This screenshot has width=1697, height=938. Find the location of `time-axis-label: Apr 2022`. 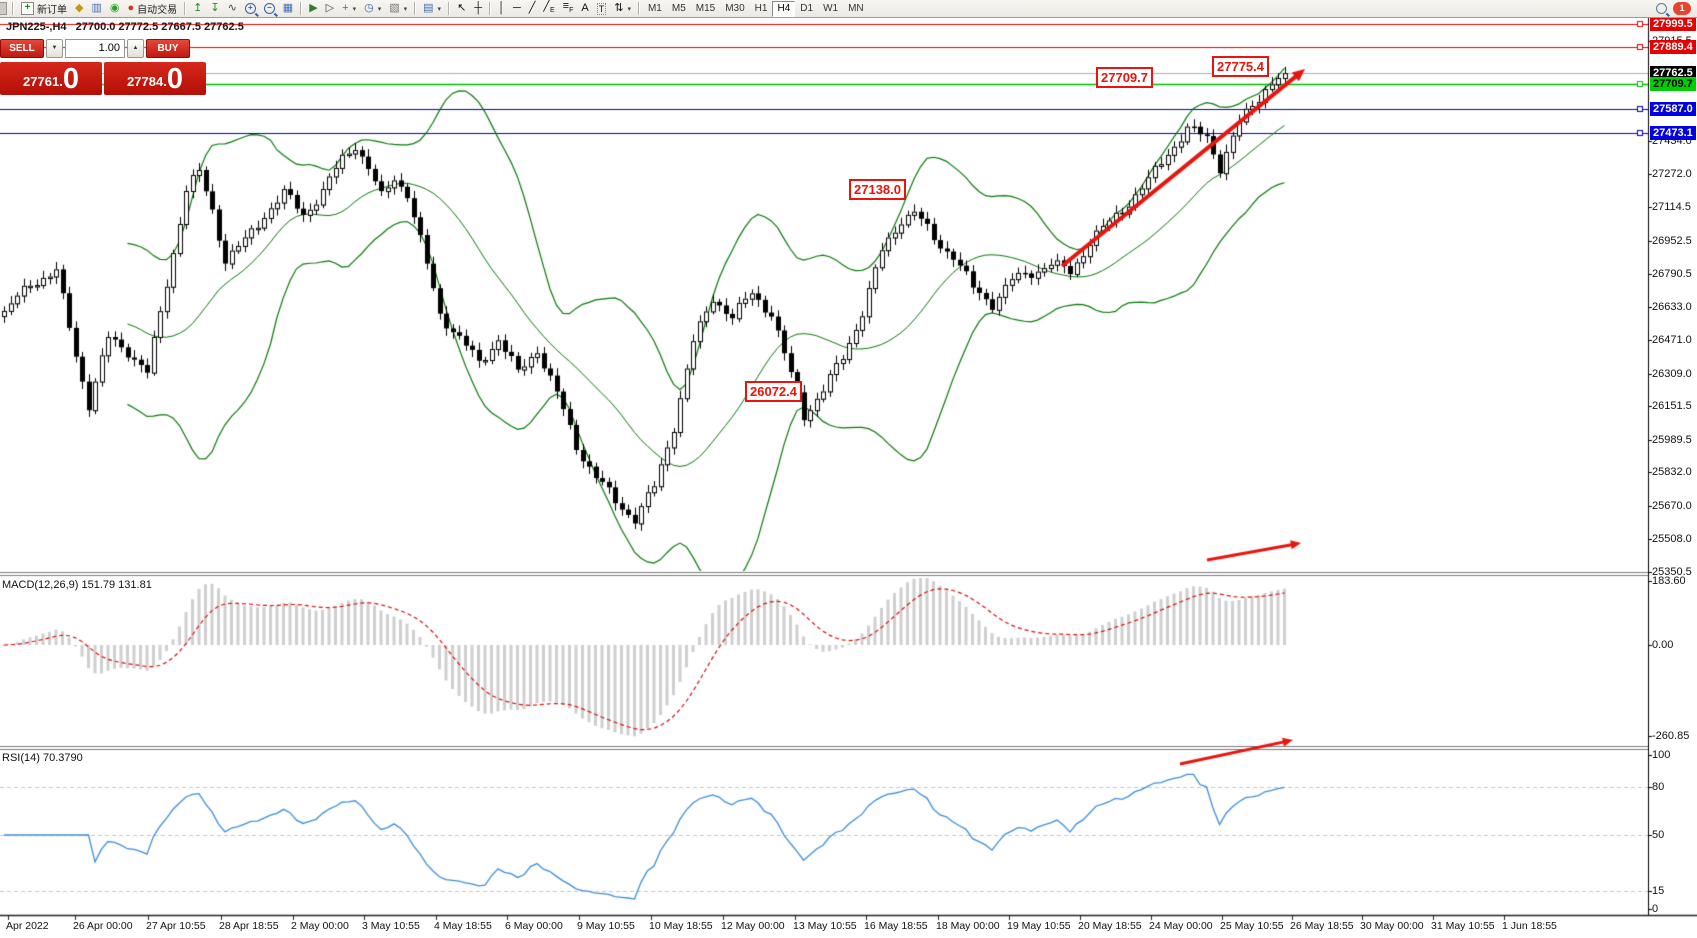

time-axis-label: Apr 2022 is located at coordinates (27, 926).